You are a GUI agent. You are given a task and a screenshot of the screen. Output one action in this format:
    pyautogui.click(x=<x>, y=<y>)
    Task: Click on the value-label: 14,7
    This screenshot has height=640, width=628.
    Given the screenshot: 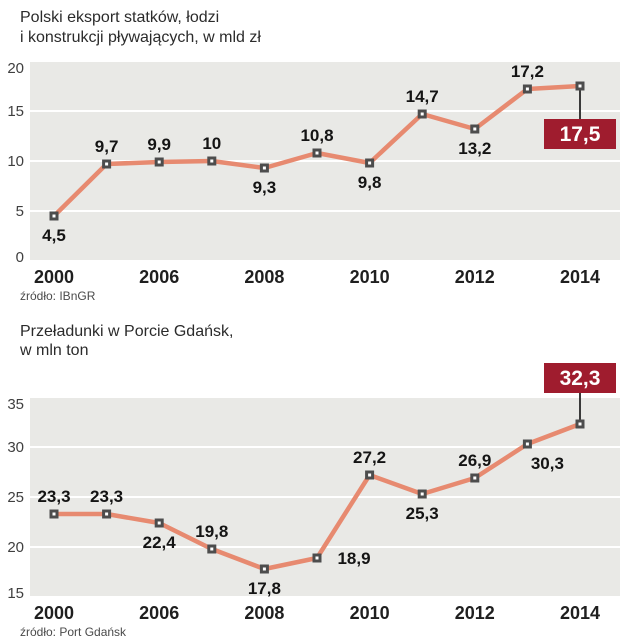 What is the action you would take?
    pyautogui.click(x=422, y=96)
    